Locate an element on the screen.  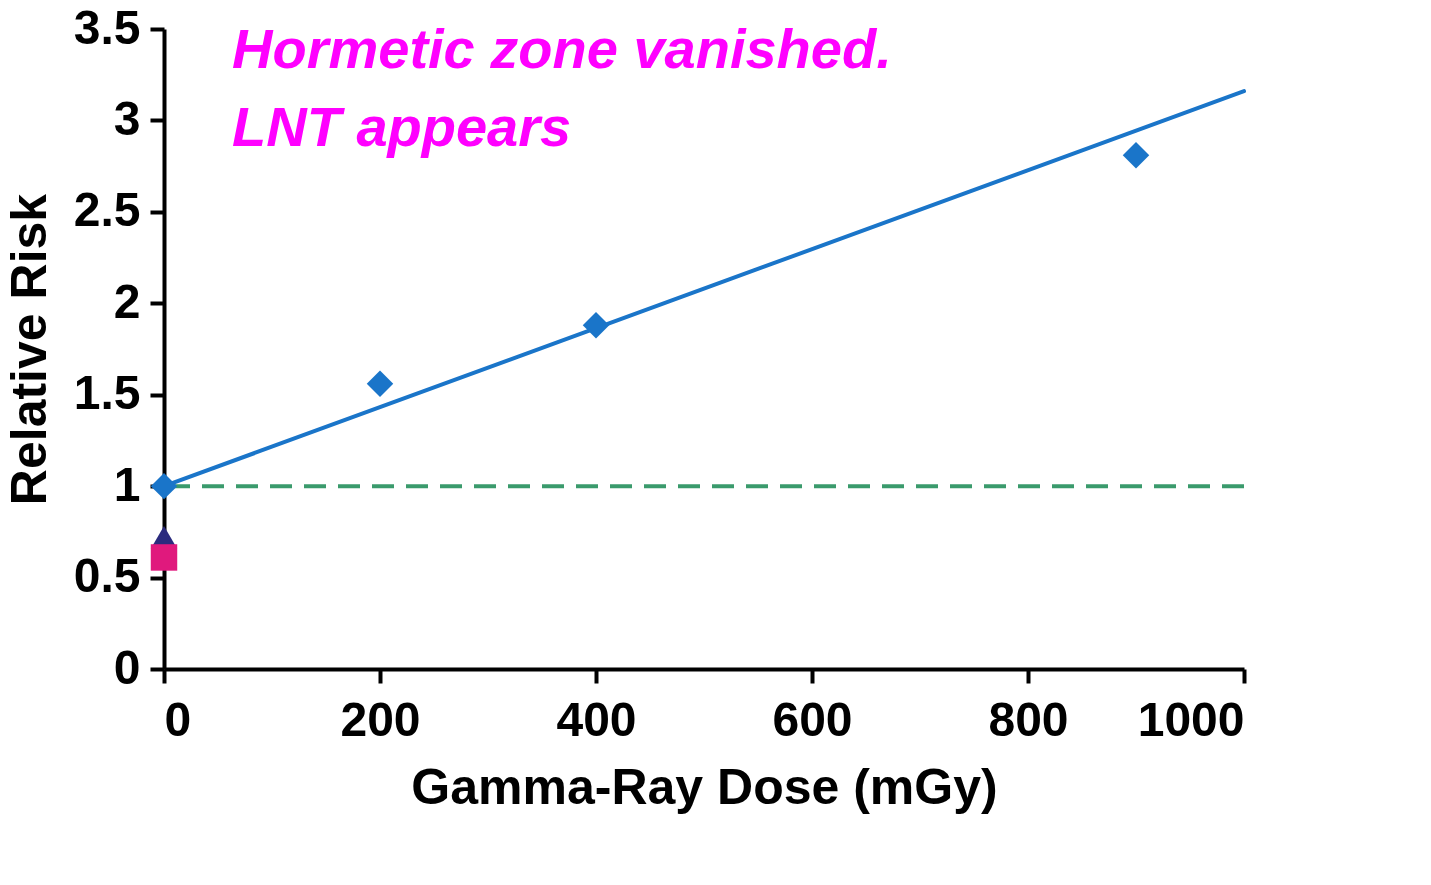
x-tick-label: 200 is located at coordinates (380, 719).